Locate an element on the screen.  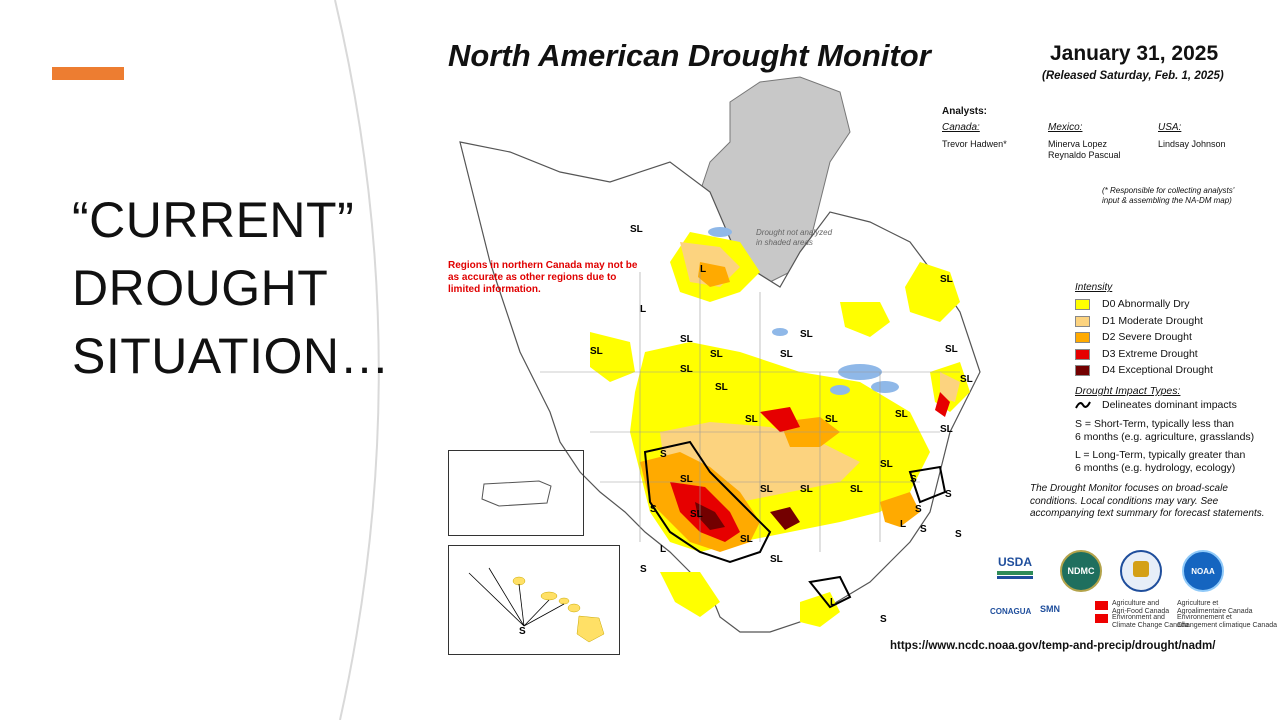
env-en-2: Climate Change Canada is located at coordinates (1150, 625).